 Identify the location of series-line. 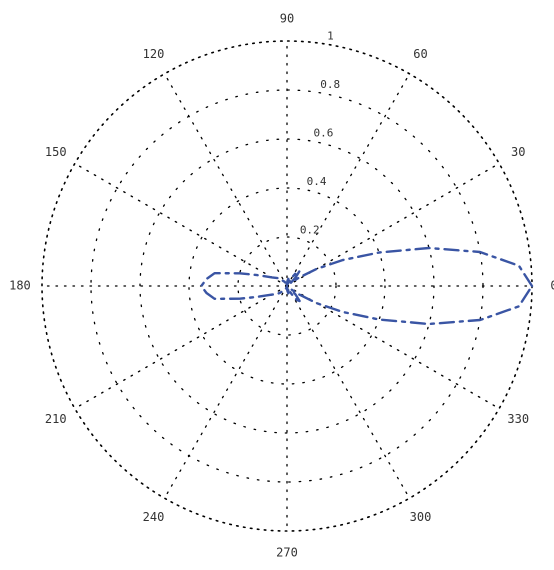
(367, 286).